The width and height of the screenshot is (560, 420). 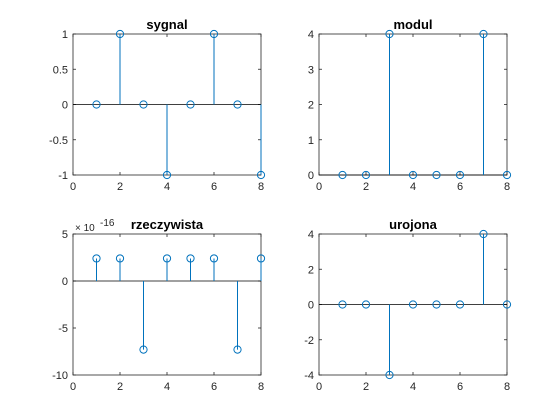 What do you see at coordinates (63, 329) in the screenshot?
I see `y-tick-label: -5` at bounding box center [63, 329].